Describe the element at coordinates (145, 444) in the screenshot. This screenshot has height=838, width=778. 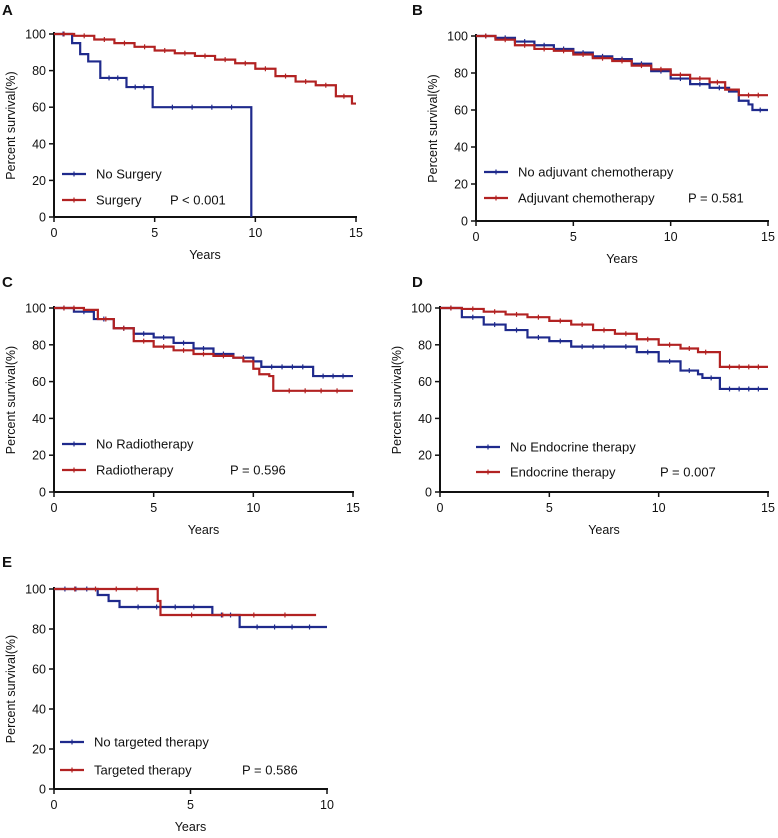
I see `legend-label: No Radiotherapy` at that location.